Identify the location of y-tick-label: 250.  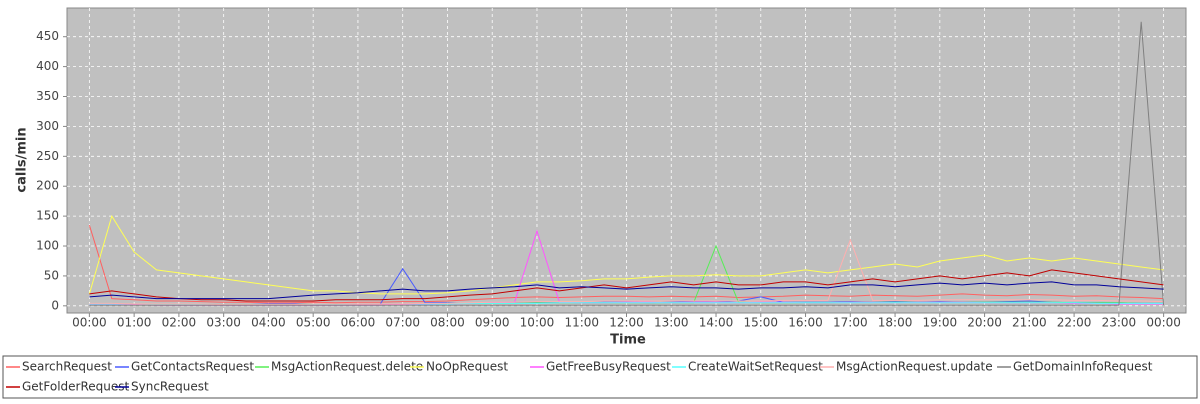
(47, 156).